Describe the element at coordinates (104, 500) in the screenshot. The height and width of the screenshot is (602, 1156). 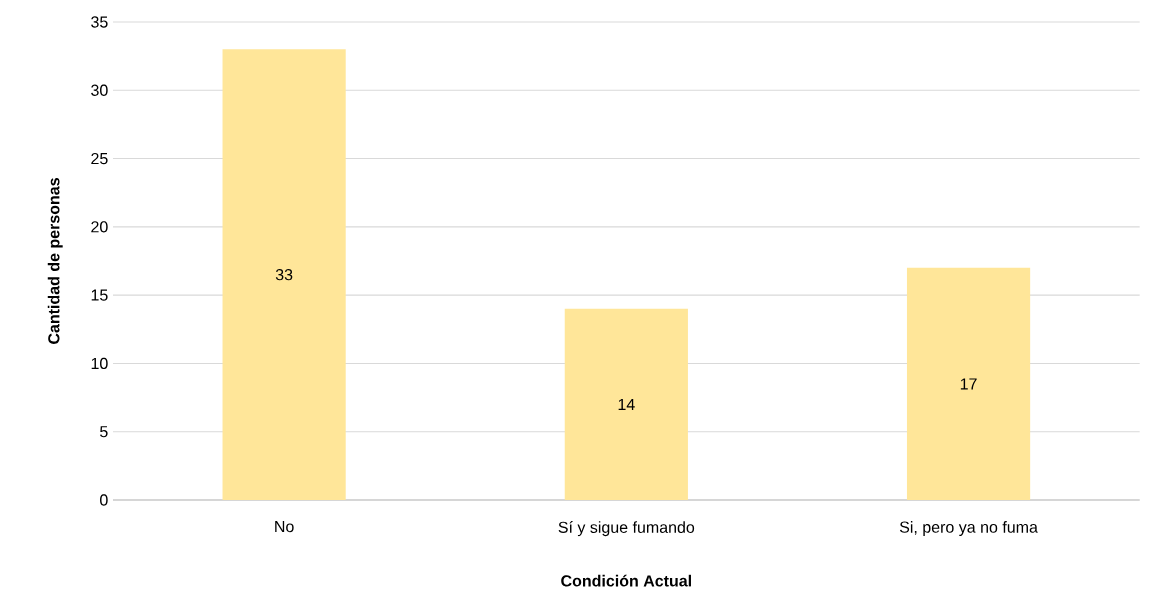
I see `y-tick-label: 0` at that location.